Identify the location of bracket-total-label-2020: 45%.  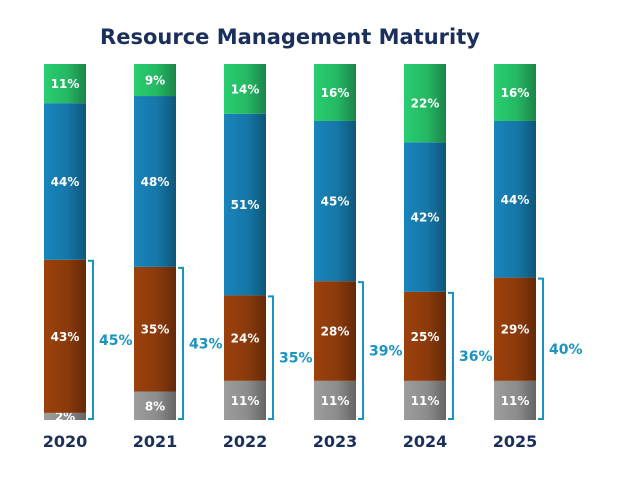
(116, 341).